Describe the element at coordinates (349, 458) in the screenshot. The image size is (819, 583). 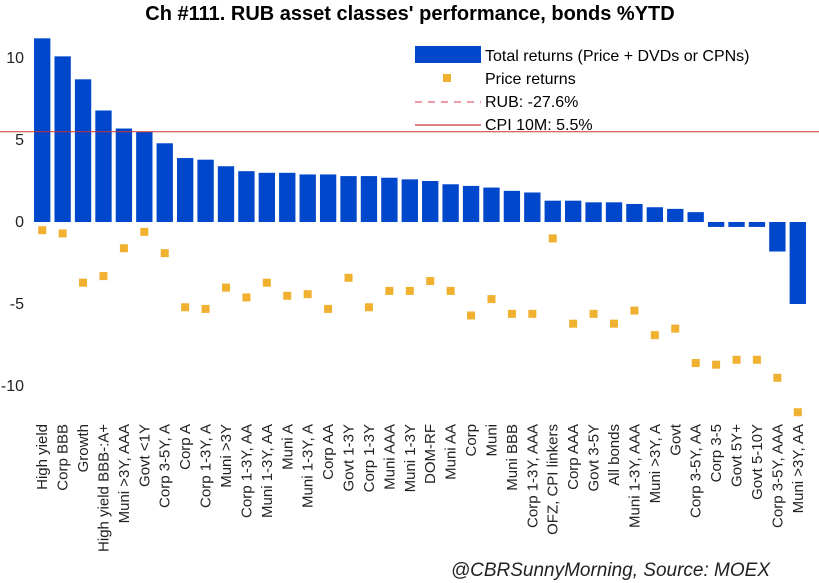
I see `category-label: Govt 1-3Y` at that location.